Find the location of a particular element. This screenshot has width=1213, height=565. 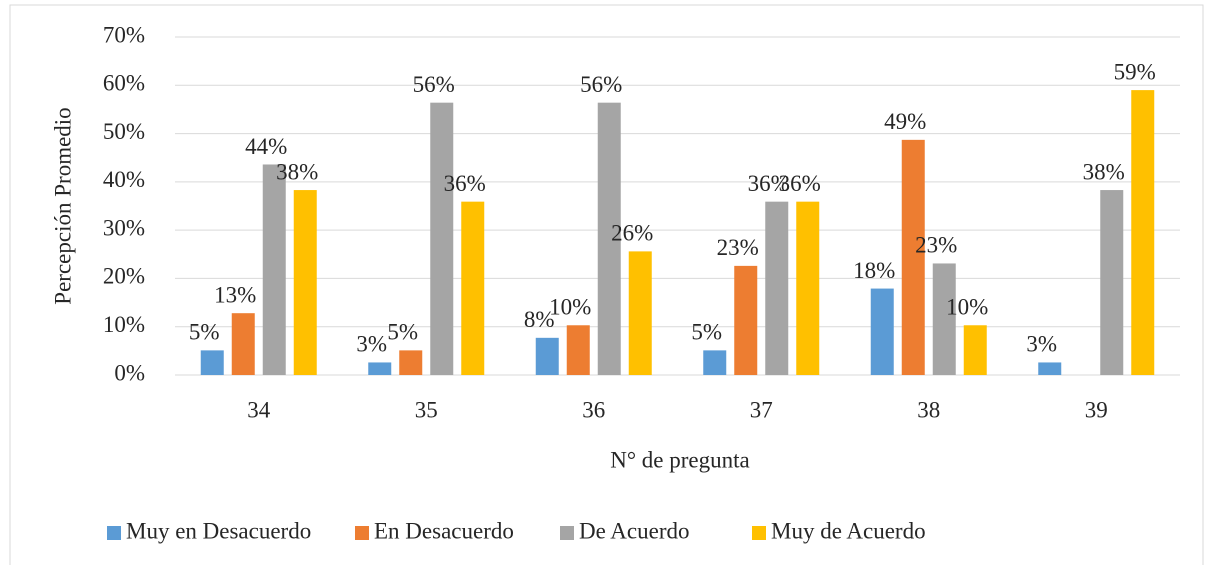

legend-label: En Desacuerdo is located at coordinates (444, 530).